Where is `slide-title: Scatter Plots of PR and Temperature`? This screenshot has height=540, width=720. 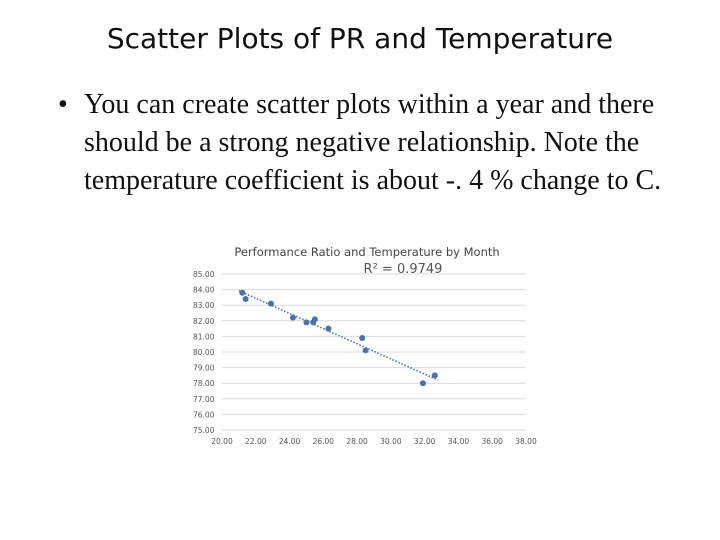 slide-title: Scatter Plots of PR and Temperature is located at coordinates (360, 38).